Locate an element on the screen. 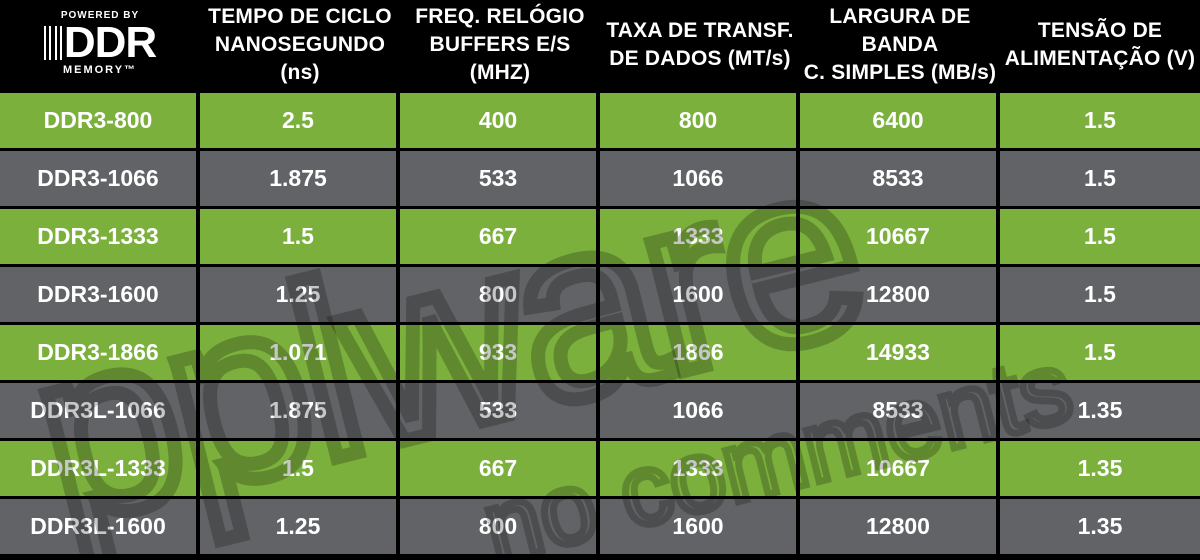 The width and height of the screenshot is (1200, 560). cell-clock-freq: 400 is located at coordinates (498, 120).